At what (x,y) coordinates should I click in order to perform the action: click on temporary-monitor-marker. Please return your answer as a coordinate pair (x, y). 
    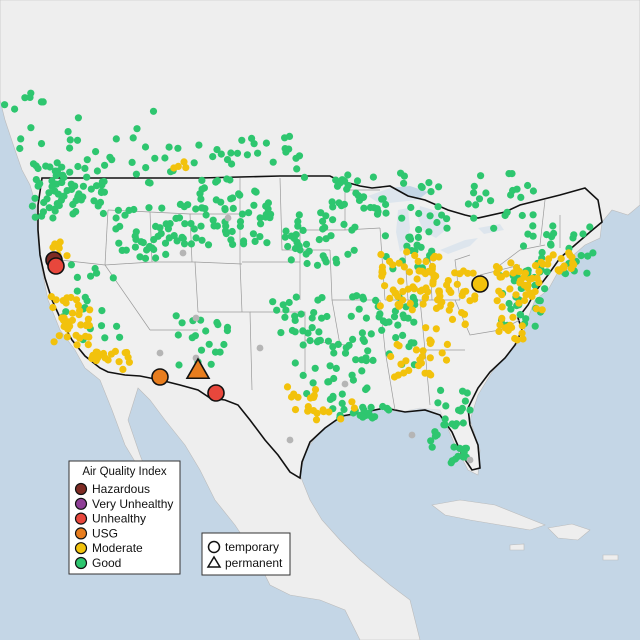
    Looking at the image, I should click on (480, 284).